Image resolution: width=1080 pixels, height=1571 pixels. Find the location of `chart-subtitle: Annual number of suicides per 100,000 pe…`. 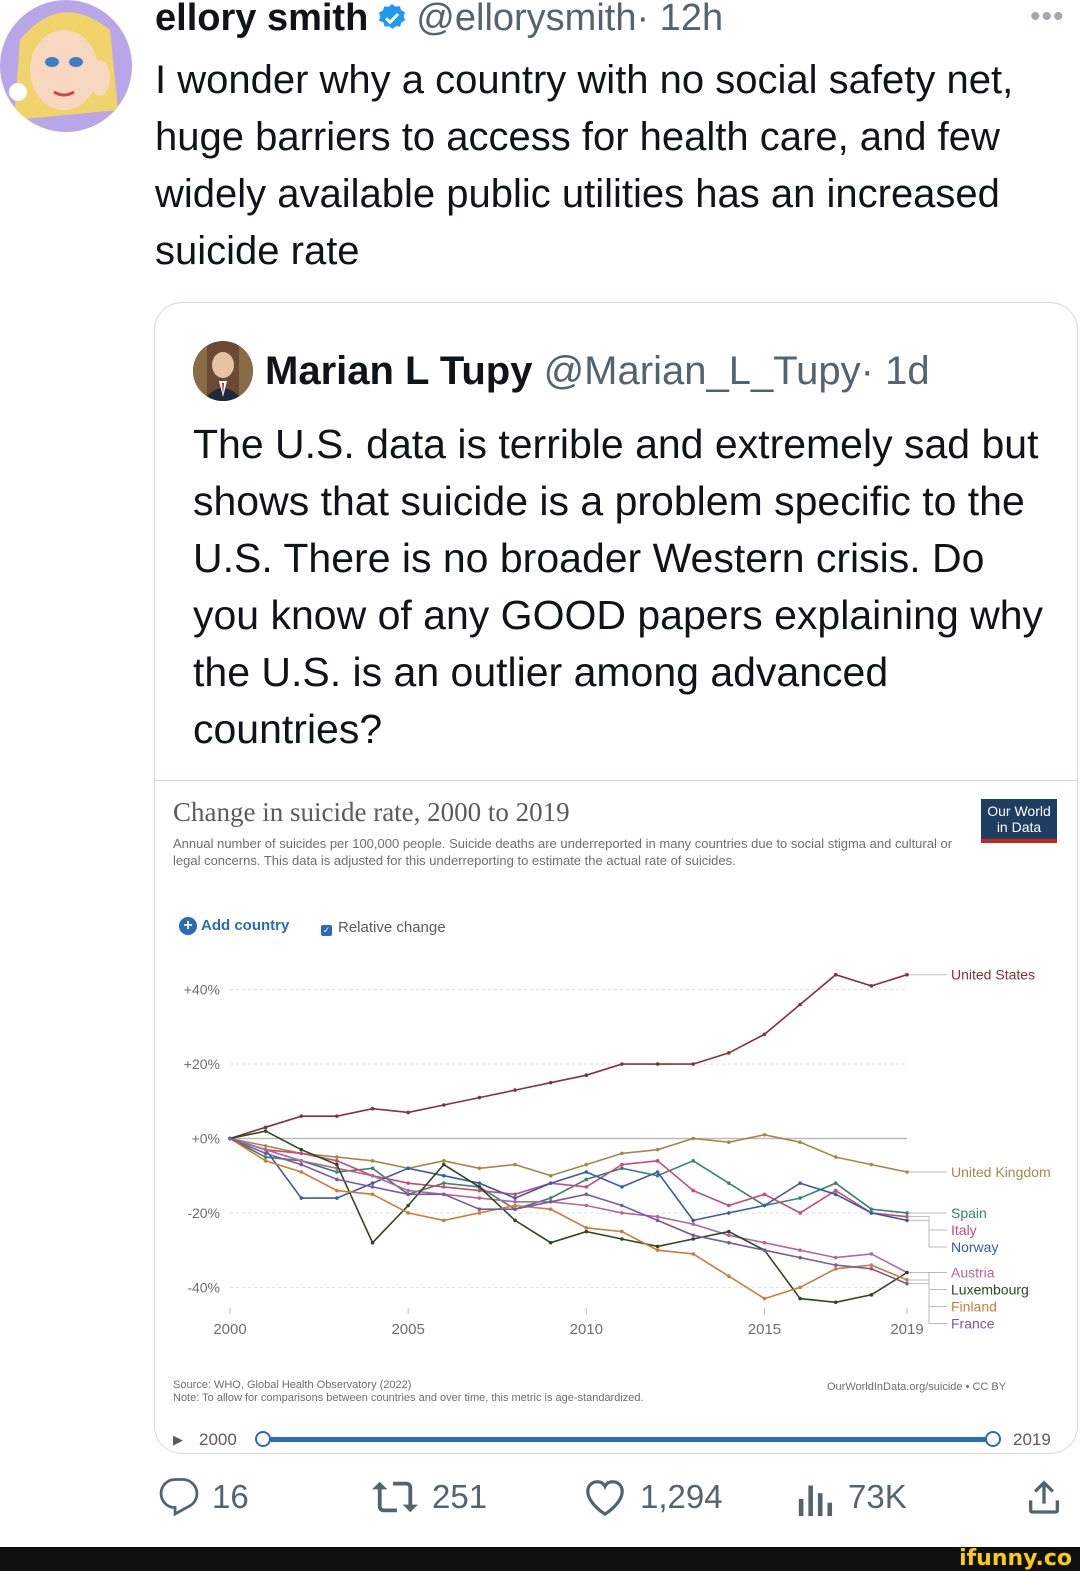

chart-subtitle: Annual number of suicides per 100,000 pe… is located at coordinates (563, 852).